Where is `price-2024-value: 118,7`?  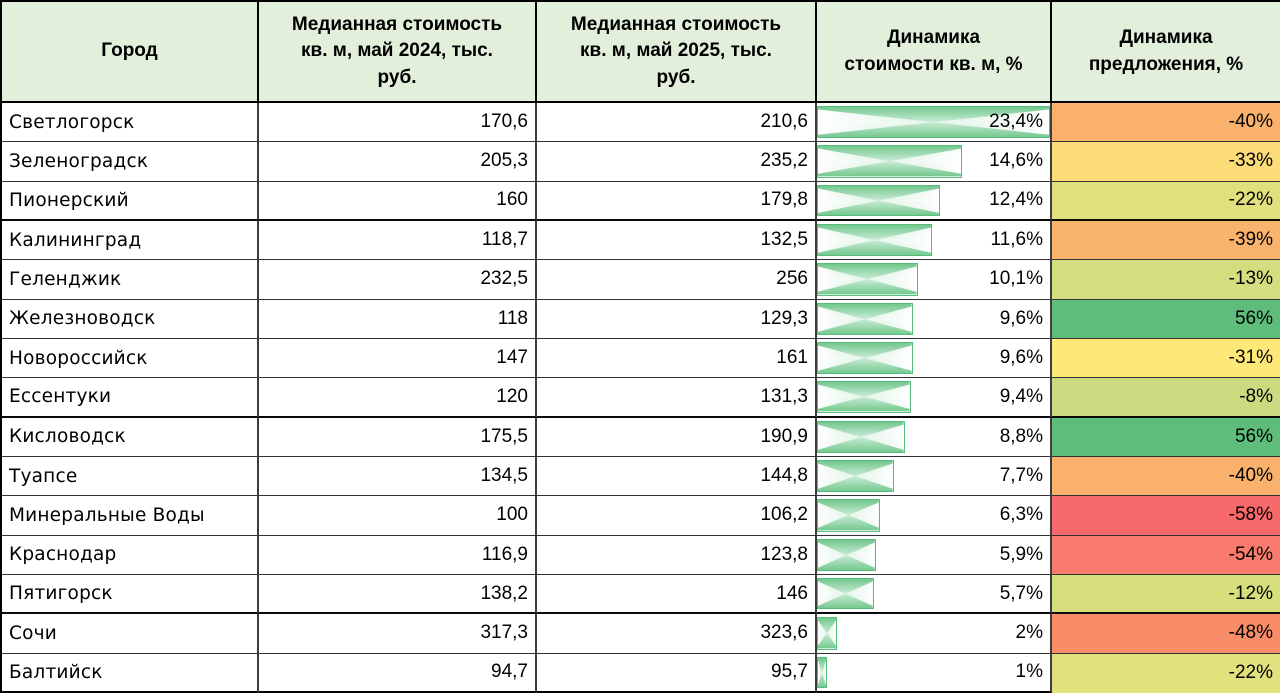
price-2024-value: 118,7 is located at coordinates (504, 240).